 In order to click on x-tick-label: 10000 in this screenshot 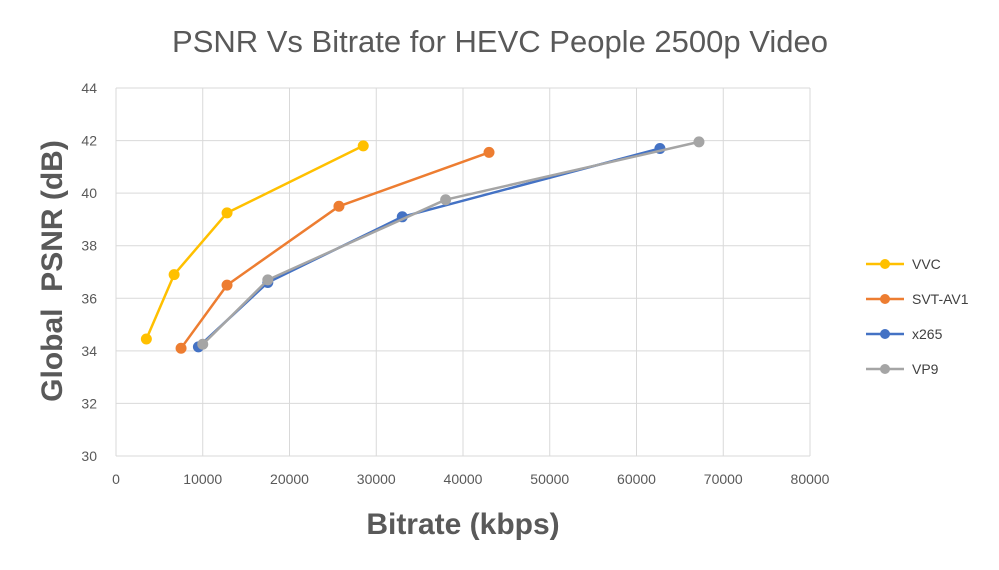, I will do `click(202, 479)`.